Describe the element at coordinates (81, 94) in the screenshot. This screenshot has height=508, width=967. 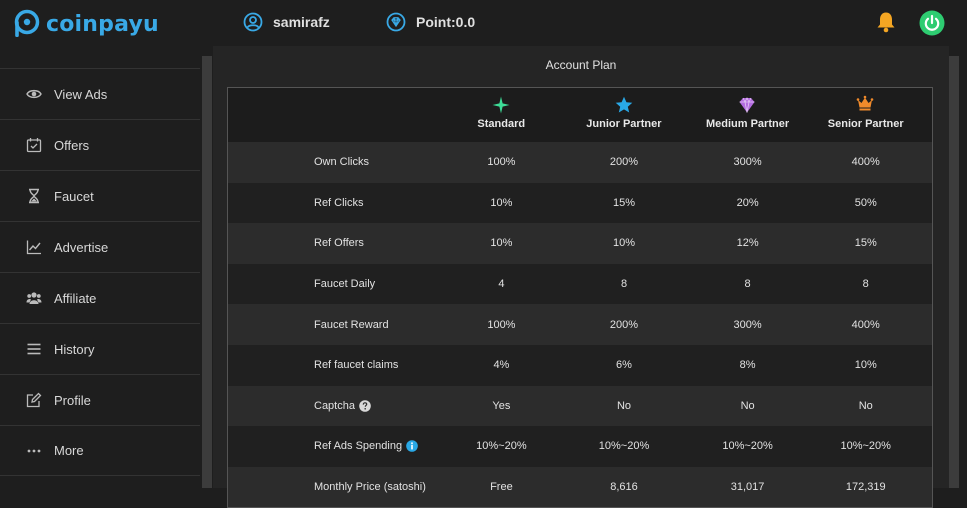
I see `sidebar-item-label: View Ads` at that location.